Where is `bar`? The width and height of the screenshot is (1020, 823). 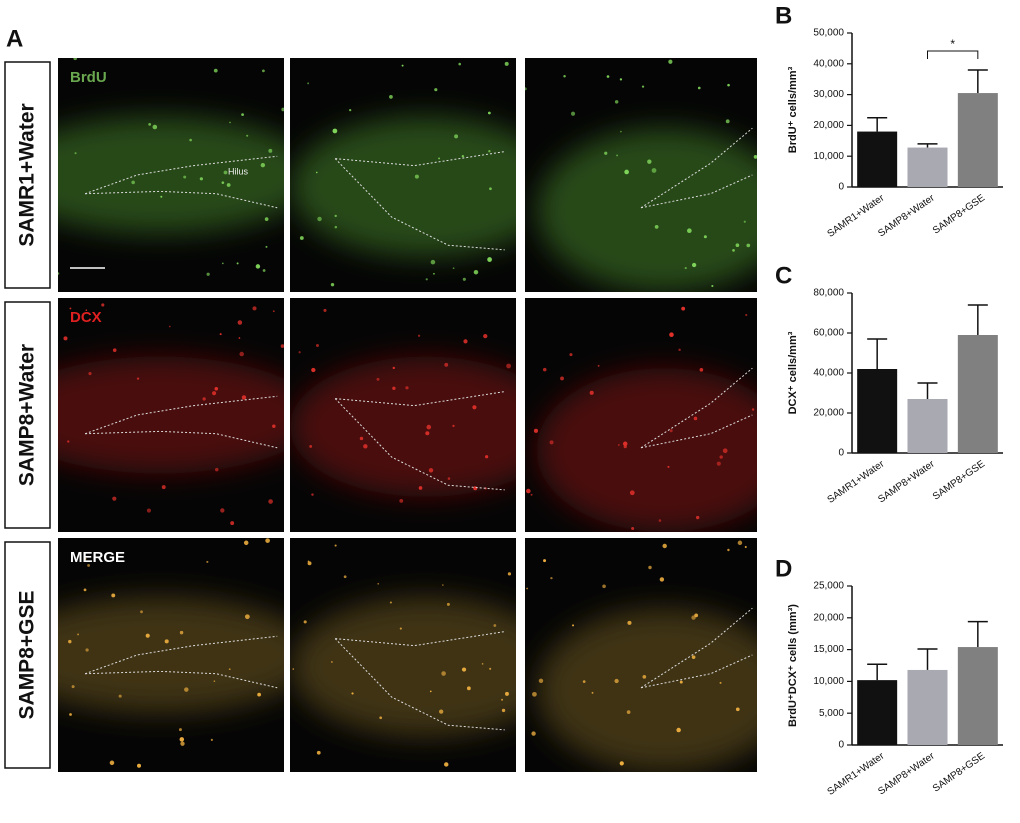
bar is located at coordinates (927, 167).